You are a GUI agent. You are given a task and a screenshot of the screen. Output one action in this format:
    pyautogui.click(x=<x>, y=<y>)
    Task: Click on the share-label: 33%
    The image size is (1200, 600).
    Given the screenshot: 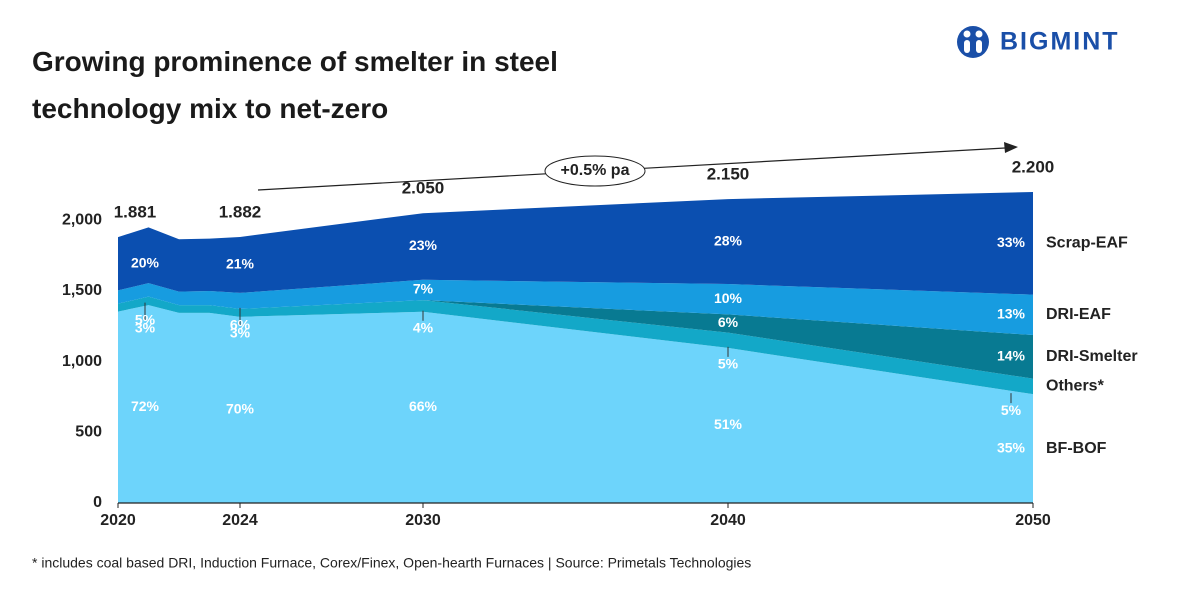 What is the action you would take?
    pyautogui.click(x=1011, y=242)
    